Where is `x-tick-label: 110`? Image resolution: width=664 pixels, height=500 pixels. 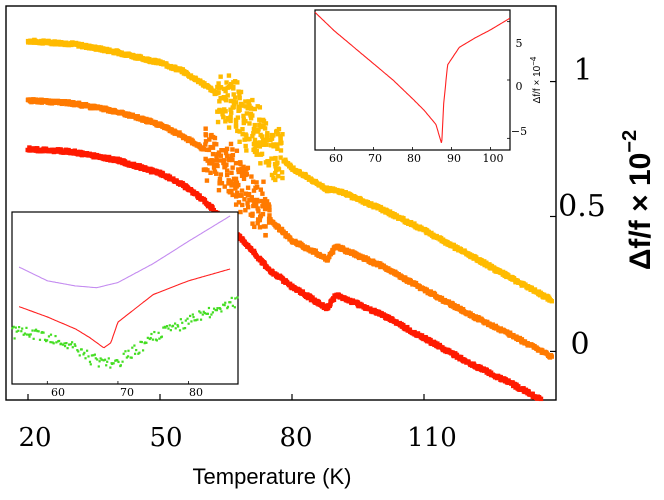 x-tick-label: 110 is located at coordinates (432, 438).